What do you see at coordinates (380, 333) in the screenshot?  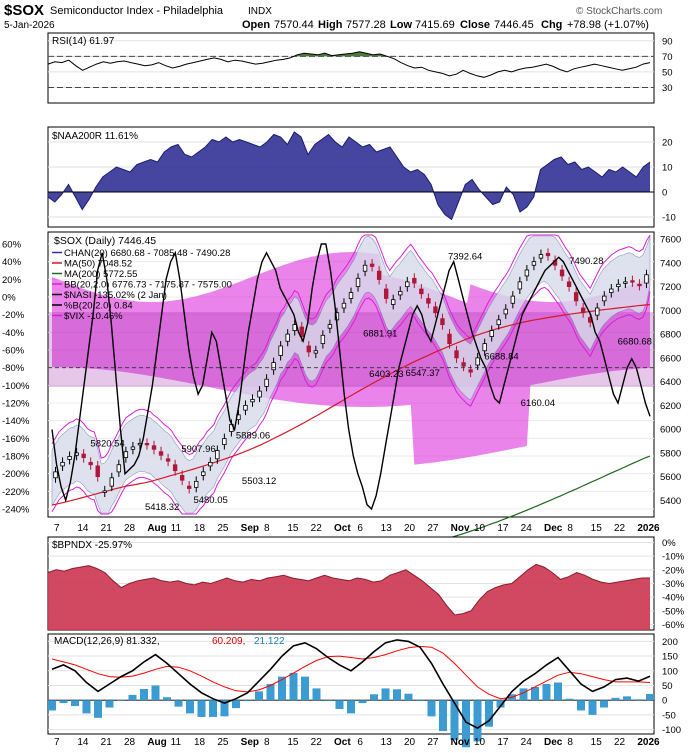 I see `price-annotation: 6881.91` at bounding box center [380, 333].